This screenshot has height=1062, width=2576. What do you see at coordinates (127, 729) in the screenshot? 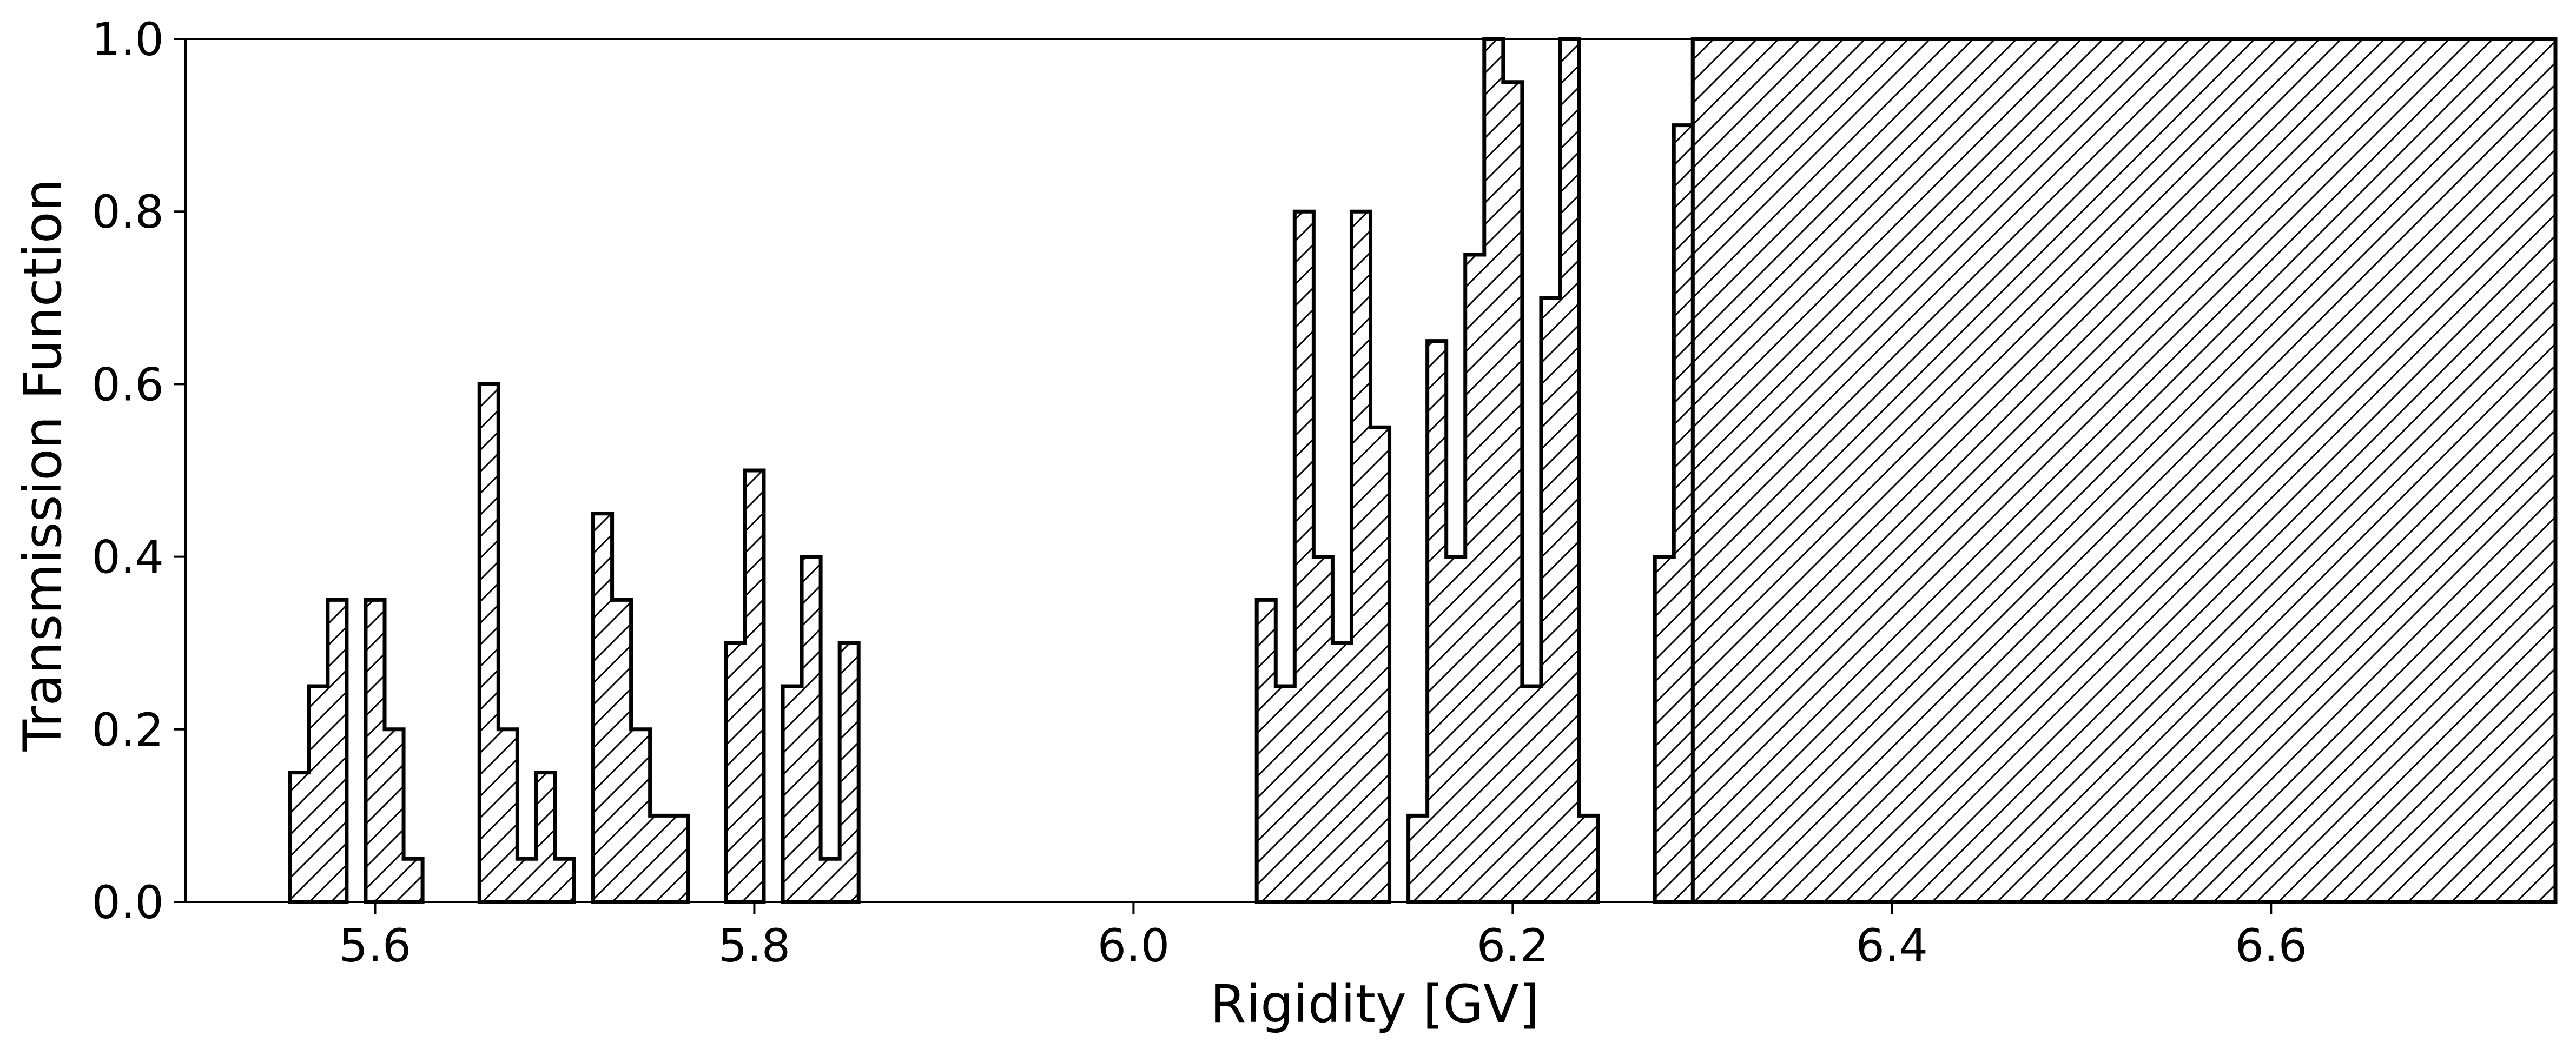
I see `y-tick-label: 0.2` at bounding box center [127, 729].